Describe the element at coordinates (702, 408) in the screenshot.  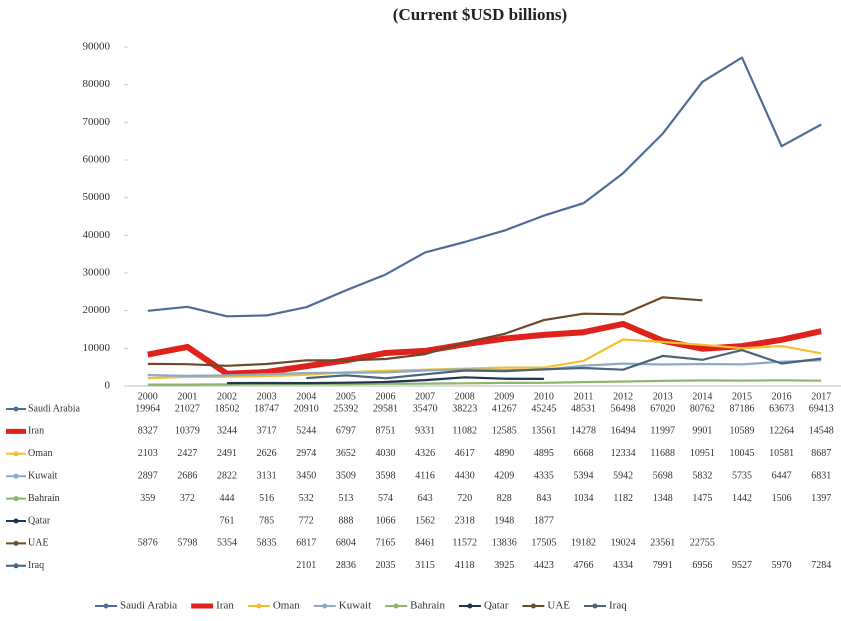
I see `table-cell: 80762` at that location.